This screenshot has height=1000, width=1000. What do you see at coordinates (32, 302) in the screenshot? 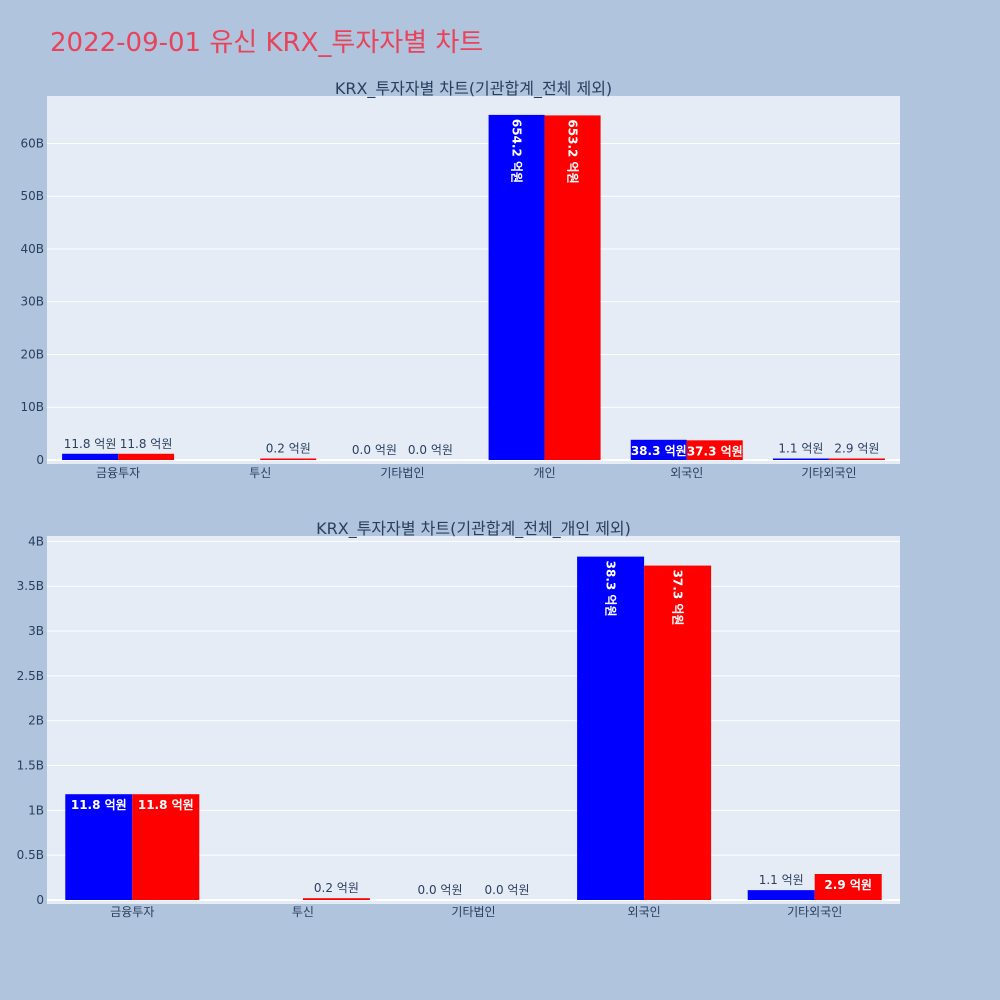
I see `y-tick-label: 30B` at bounding box center [32, 302].